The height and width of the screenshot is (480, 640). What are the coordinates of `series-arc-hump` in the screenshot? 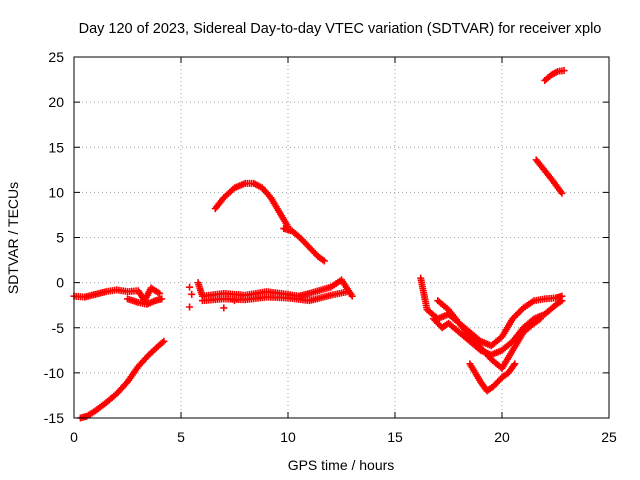 It's located at (251, 205).